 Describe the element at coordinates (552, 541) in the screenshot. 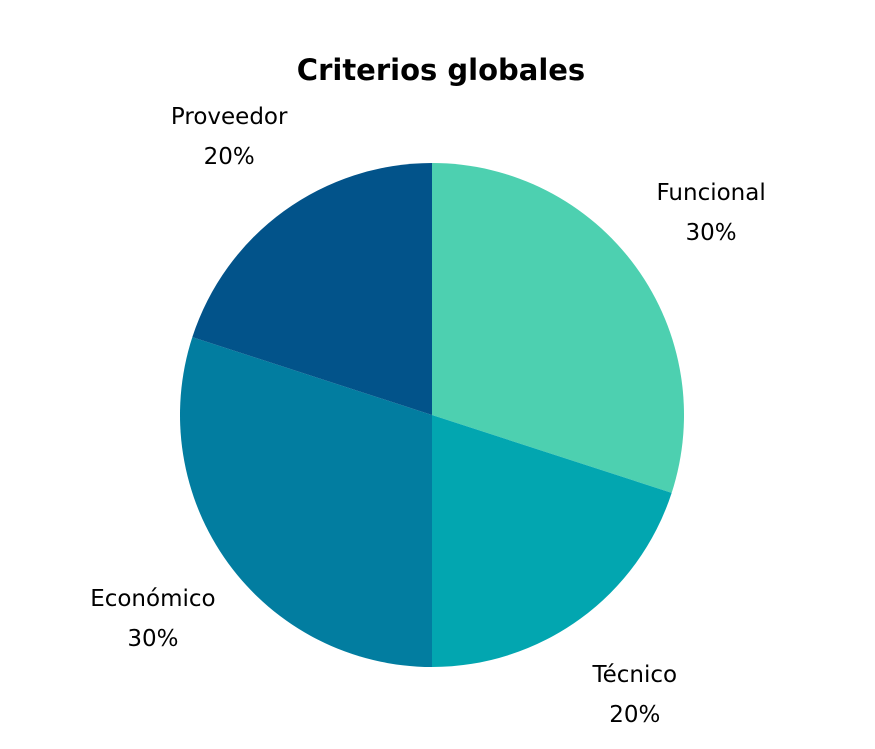

I see `pie-slice-tecnico` at that location.